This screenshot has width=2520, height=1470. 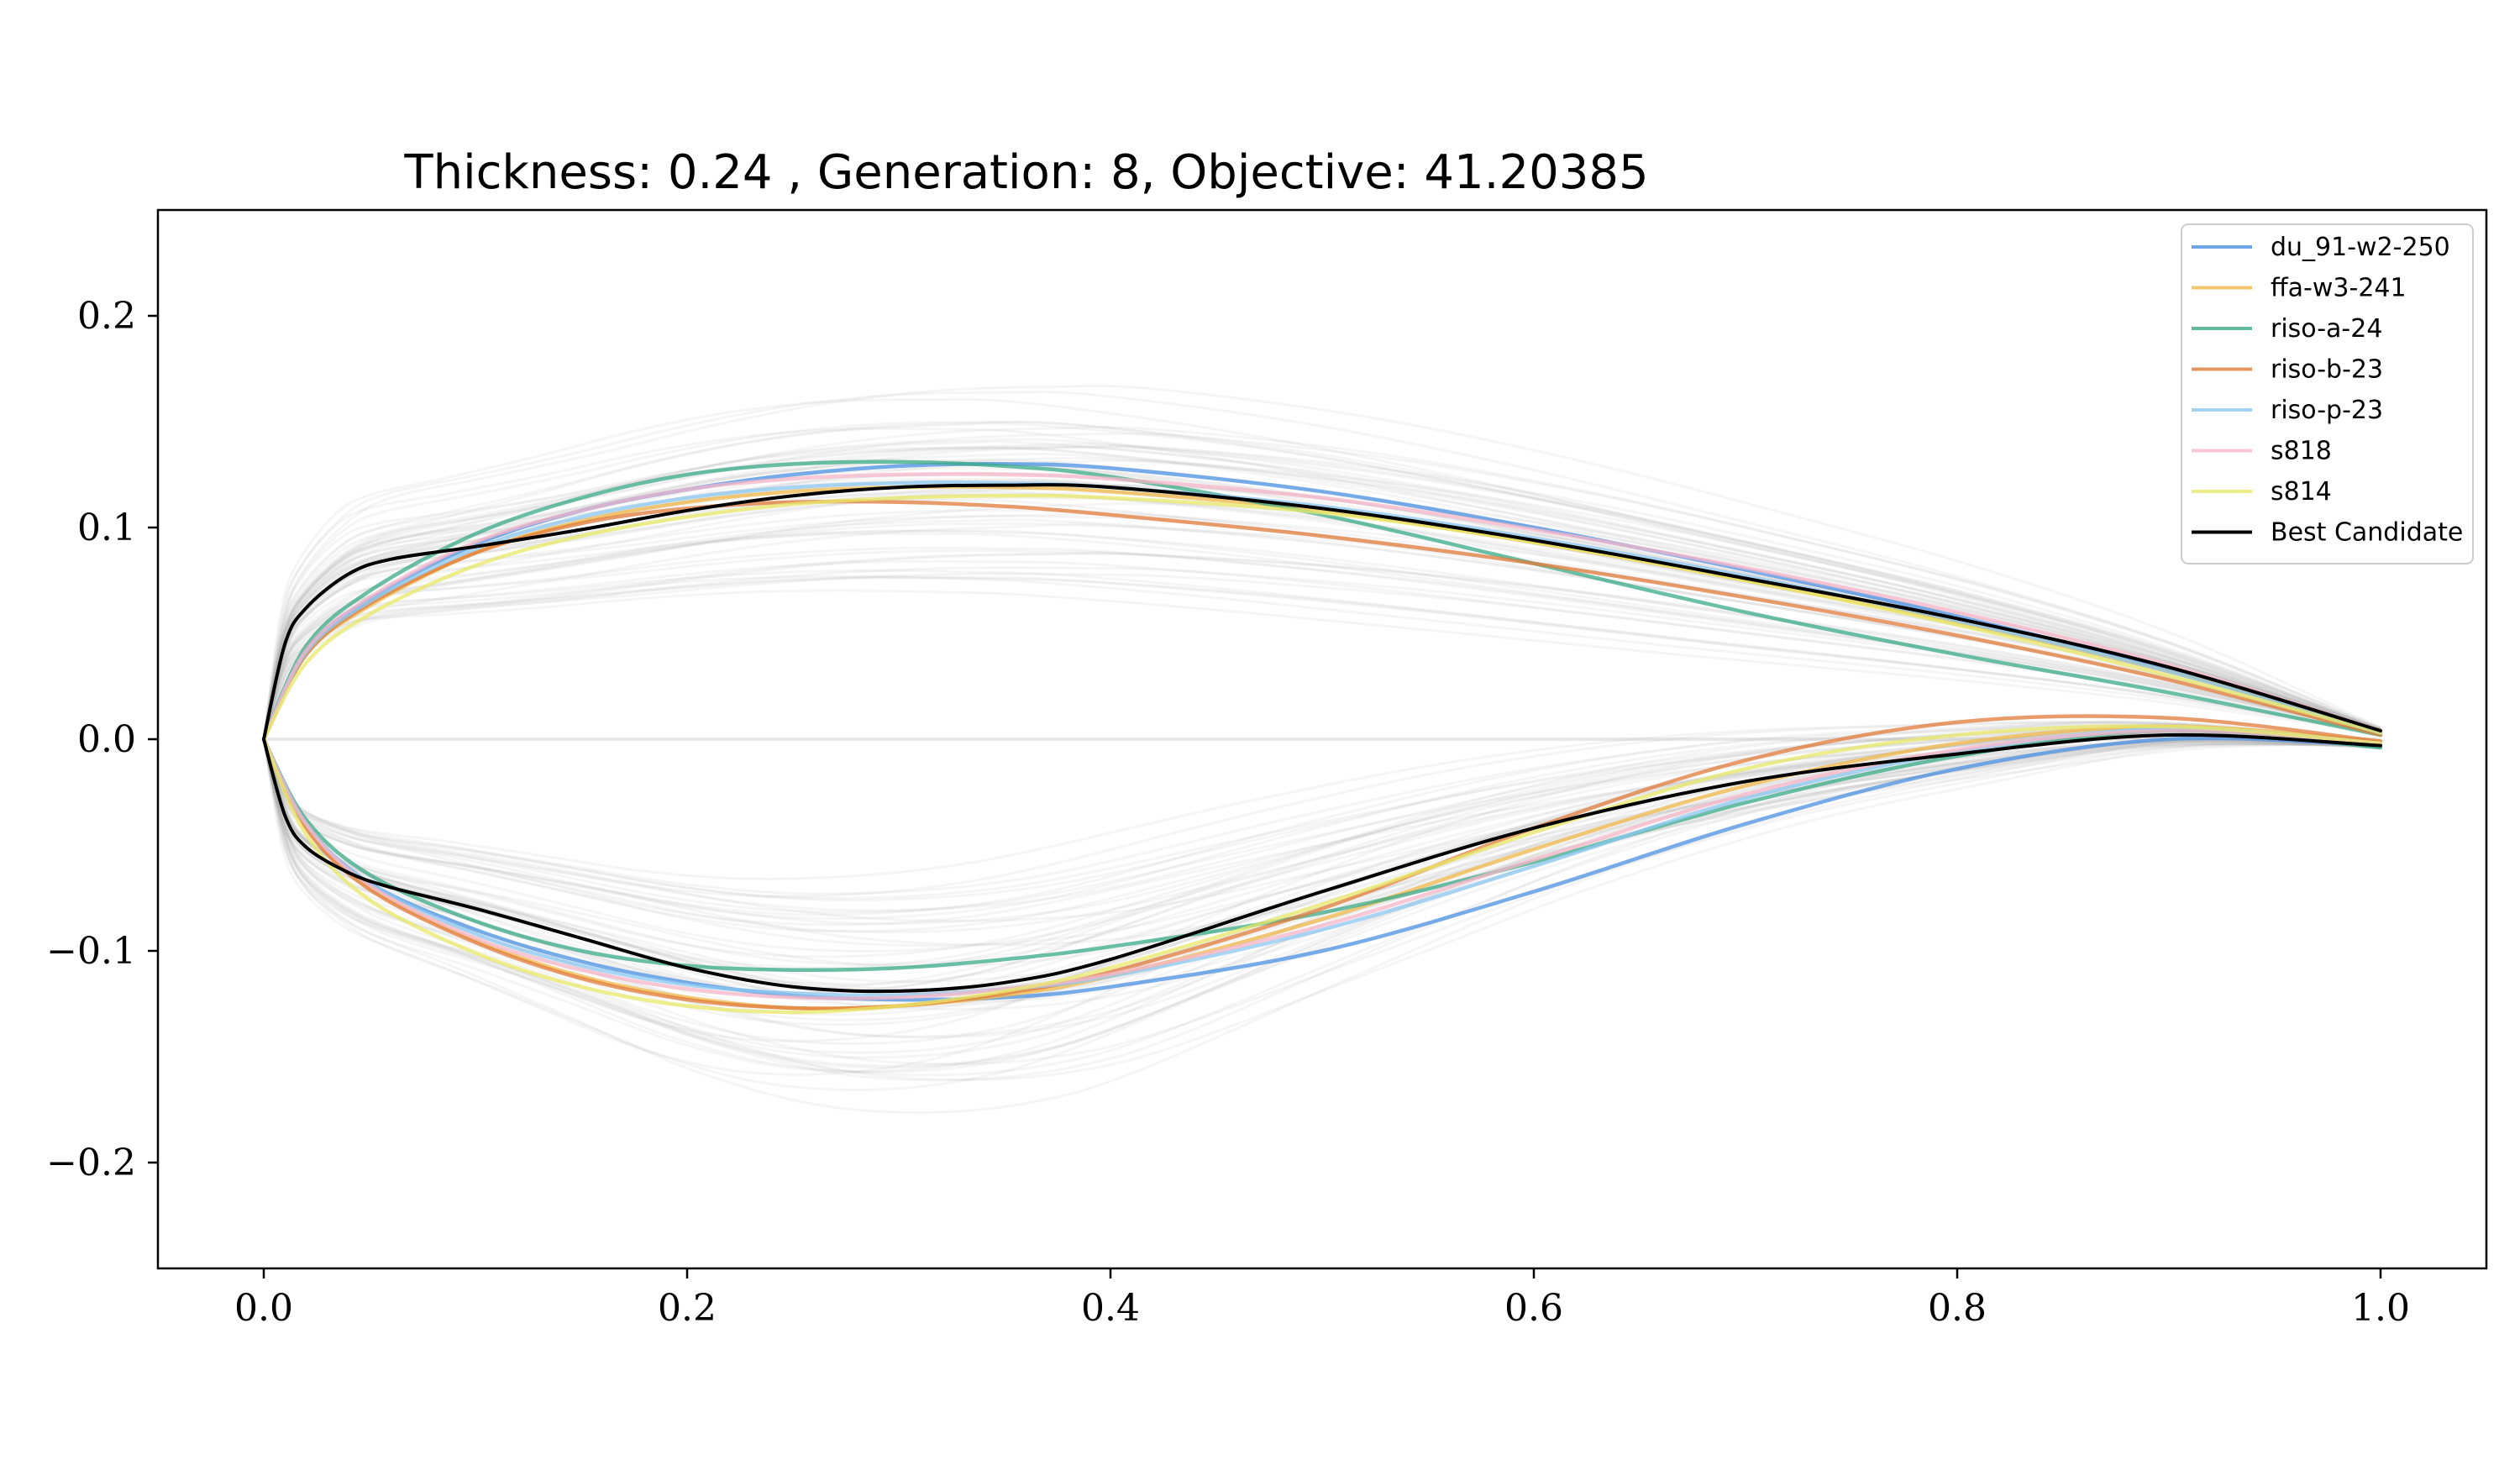 What do you see at coordinates (2327, 410) in the screenshot?
I see `legend-label: riso-p-23` at bounding box center [2327, 410].